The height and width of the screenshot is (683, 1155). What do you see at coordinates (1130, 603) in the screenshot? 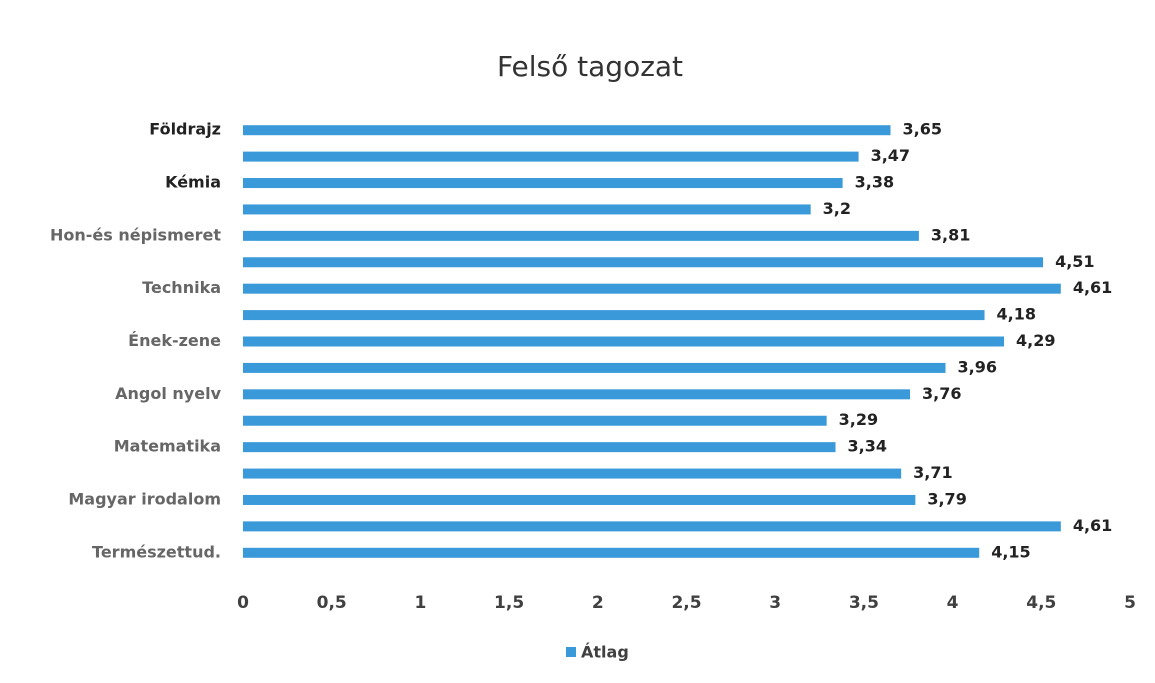
I see `x-tick-label: 5` at bounding box center [1130, 603].